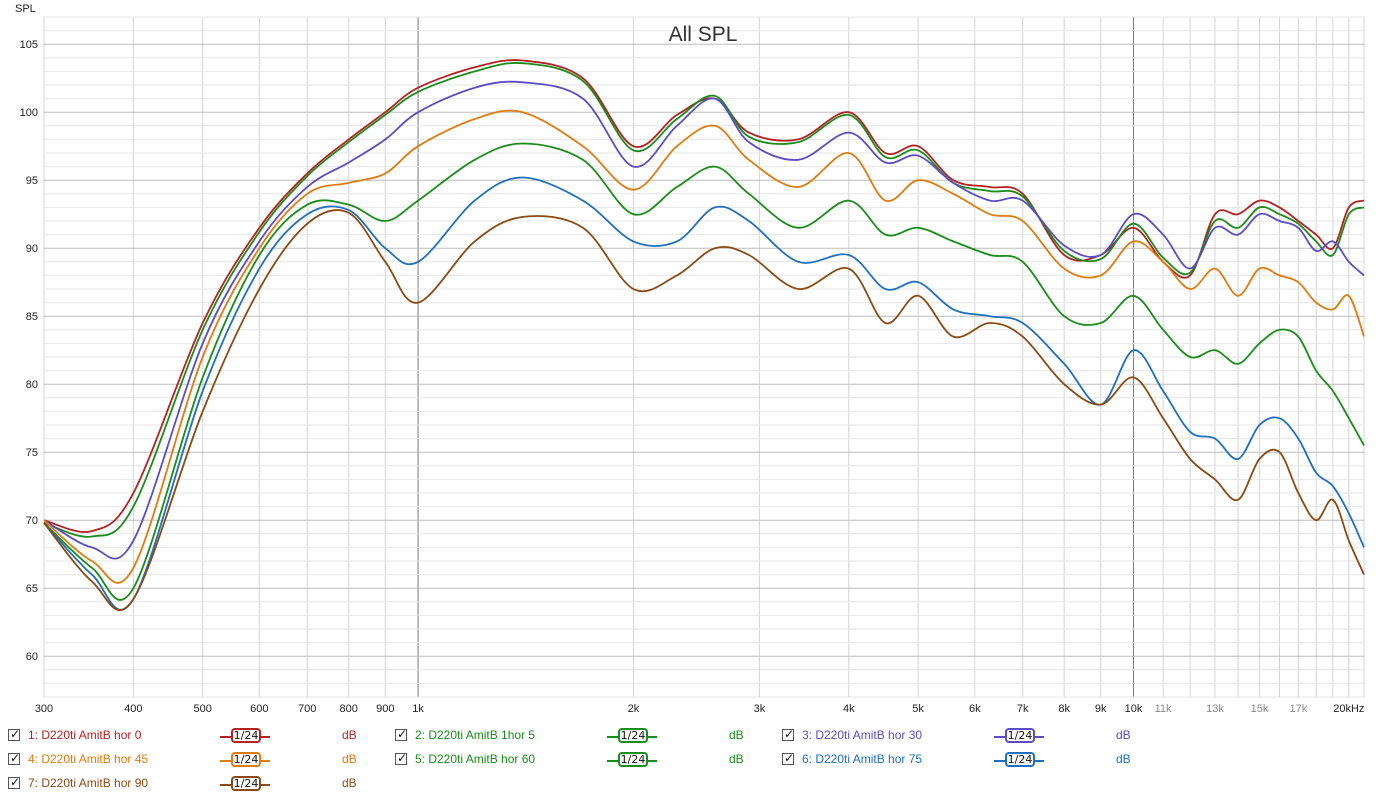 The width and height of the screenshot is (1385, 797). Describe the element at coordinates (1134, 709) in the screenshot. I see `x-tick-label: 10k` at that location.